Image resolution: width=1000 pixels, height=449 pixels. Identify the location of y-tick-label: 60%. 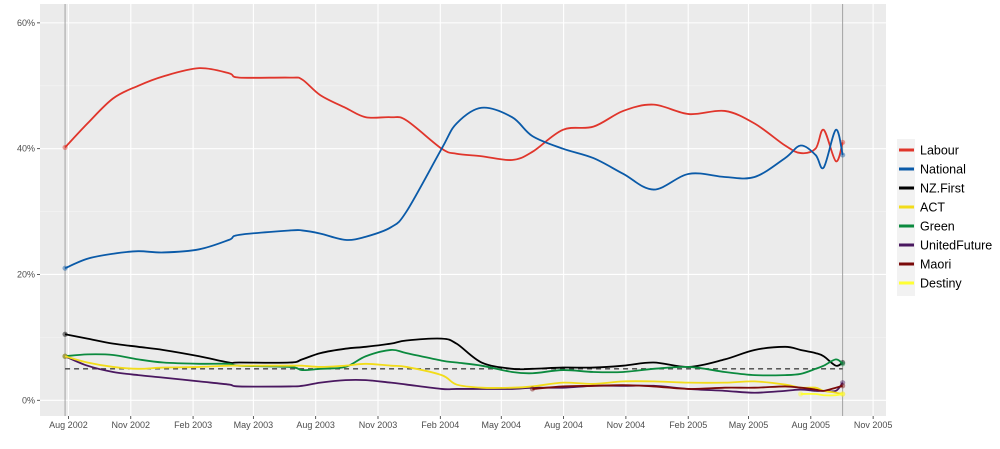
(26, 23).